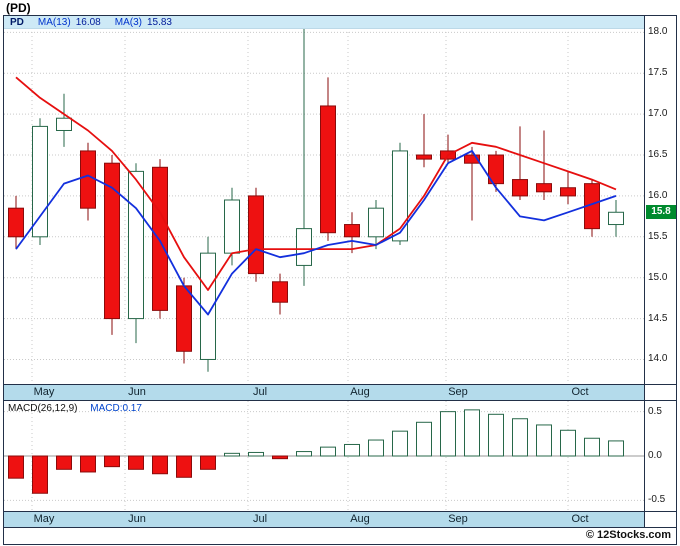 This screenshot has height=546, width=680. Describe the element at coordinates (658, 155) in the screenshot. I see `price-axis-label: 16.5` at that location.